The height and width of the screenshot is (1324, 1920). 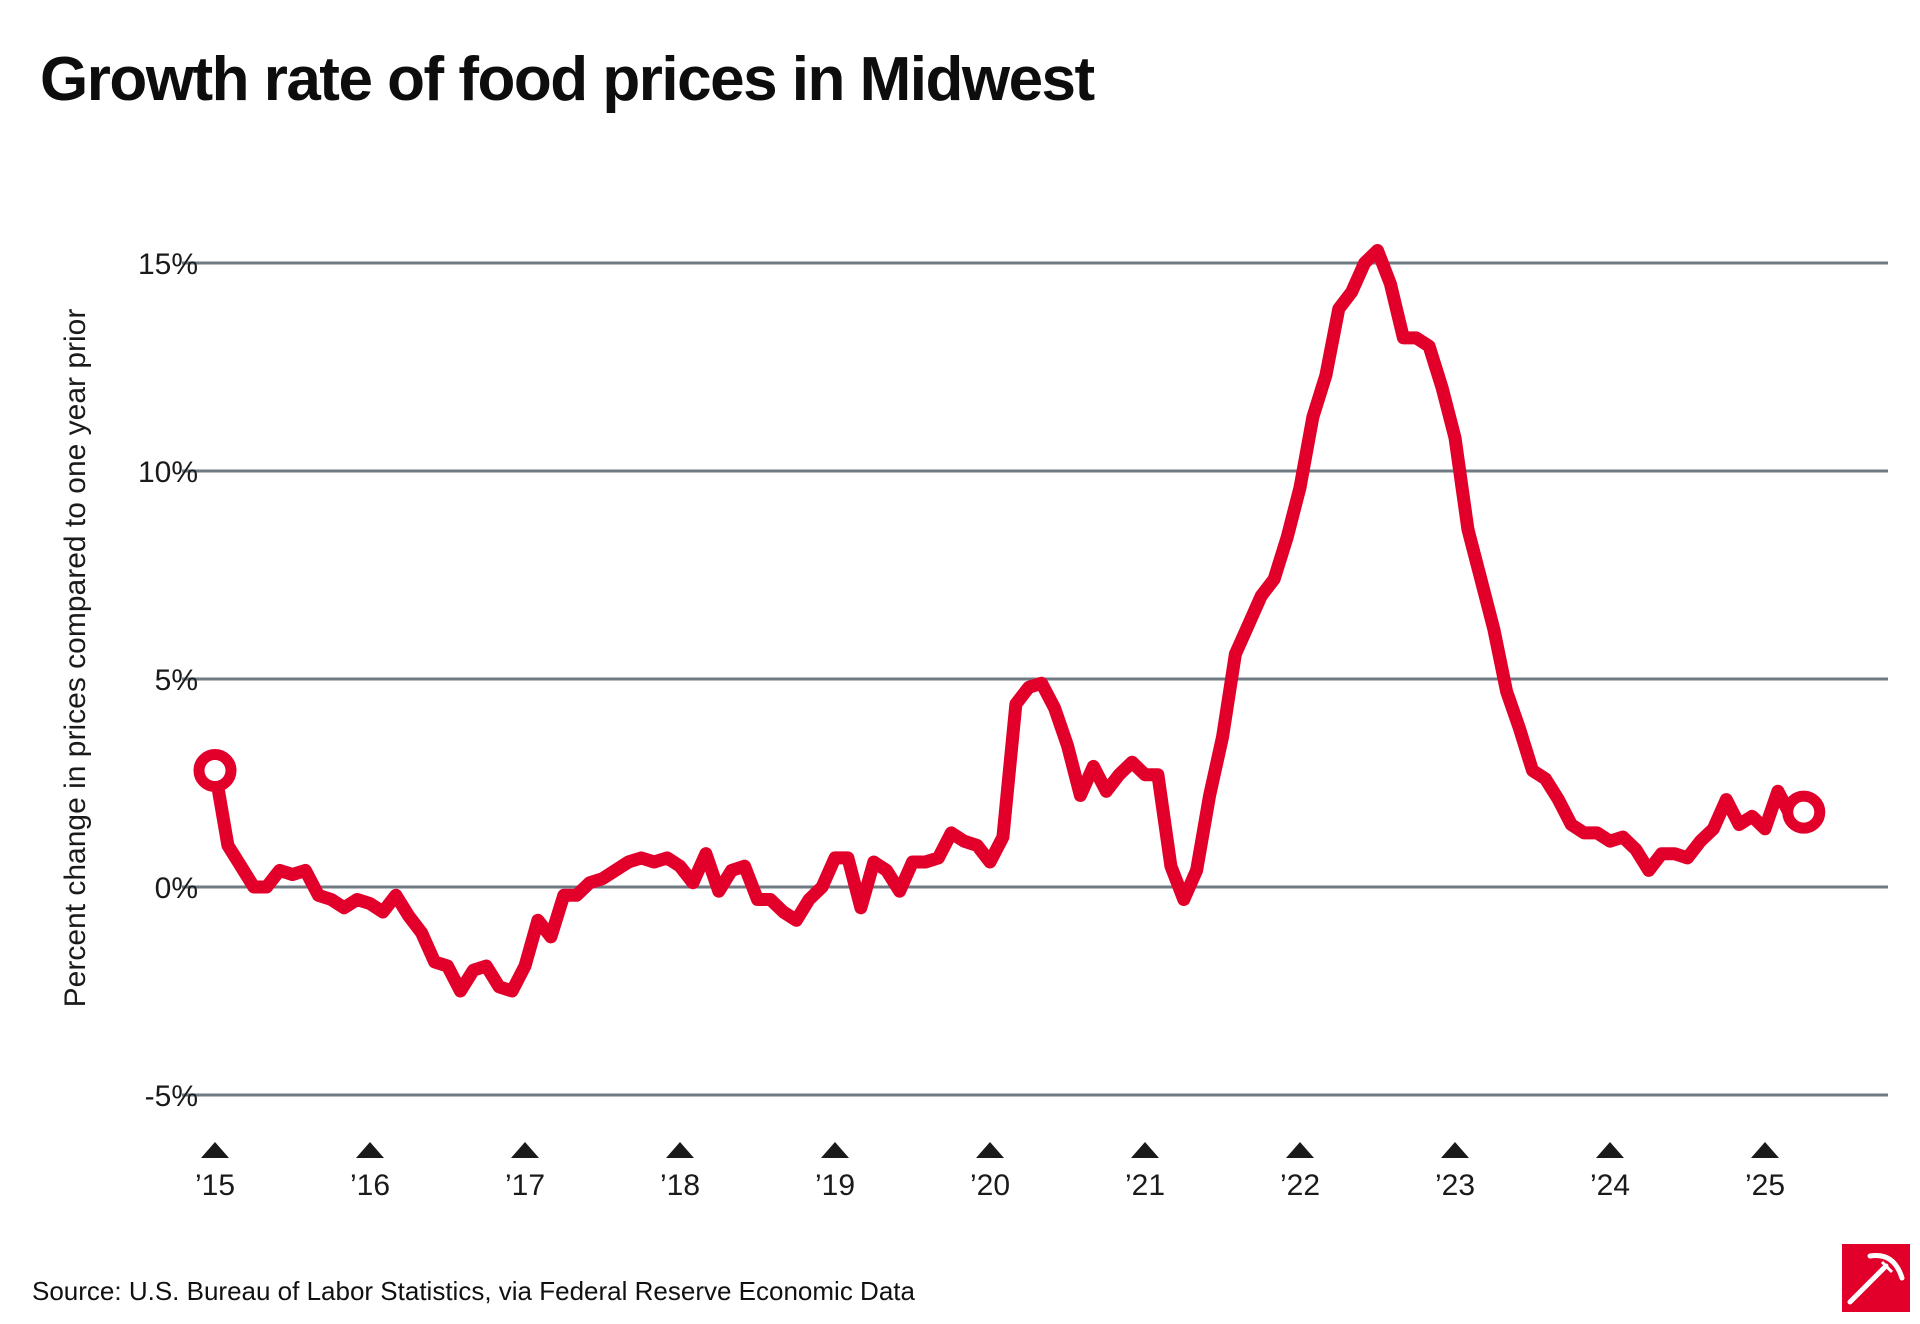 I want to click on y-tick-label: 15%, so click(x=168, y=264).